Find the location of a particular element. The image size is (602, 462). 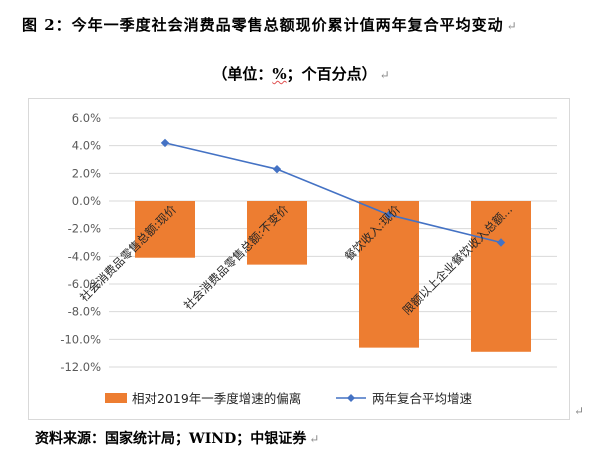

legend-bar-swatch is located at coordinates (116, 398).